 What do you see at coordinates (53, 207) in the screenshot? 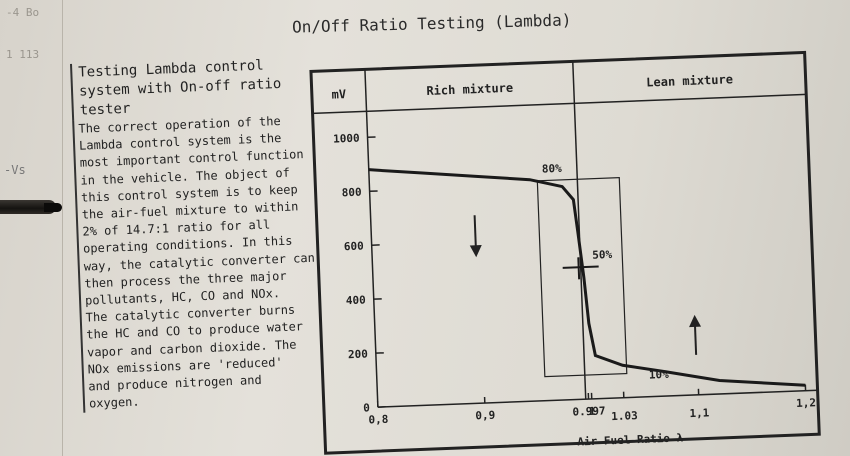
I see `sensor-probe-tip` at bounding box center [53, 207].